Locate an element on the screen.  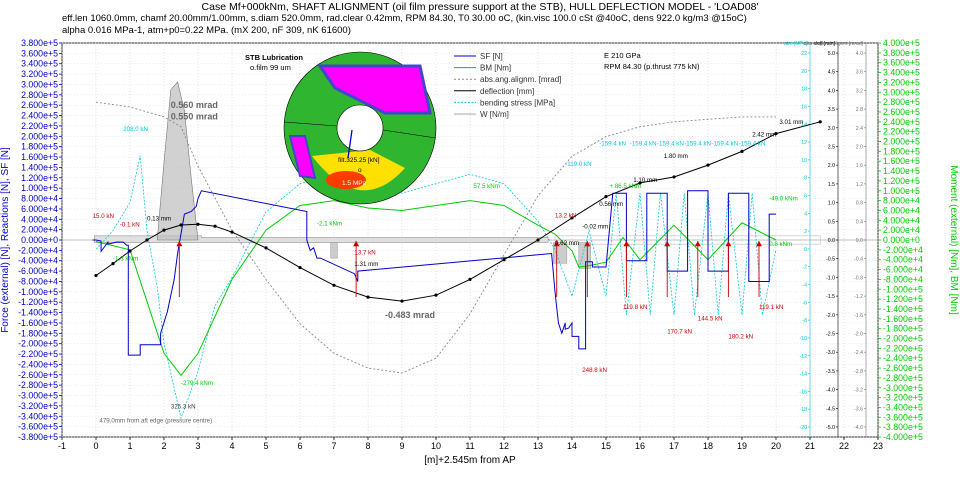
annotation-label: -119.0 kN is located at coordinates (578, 164).